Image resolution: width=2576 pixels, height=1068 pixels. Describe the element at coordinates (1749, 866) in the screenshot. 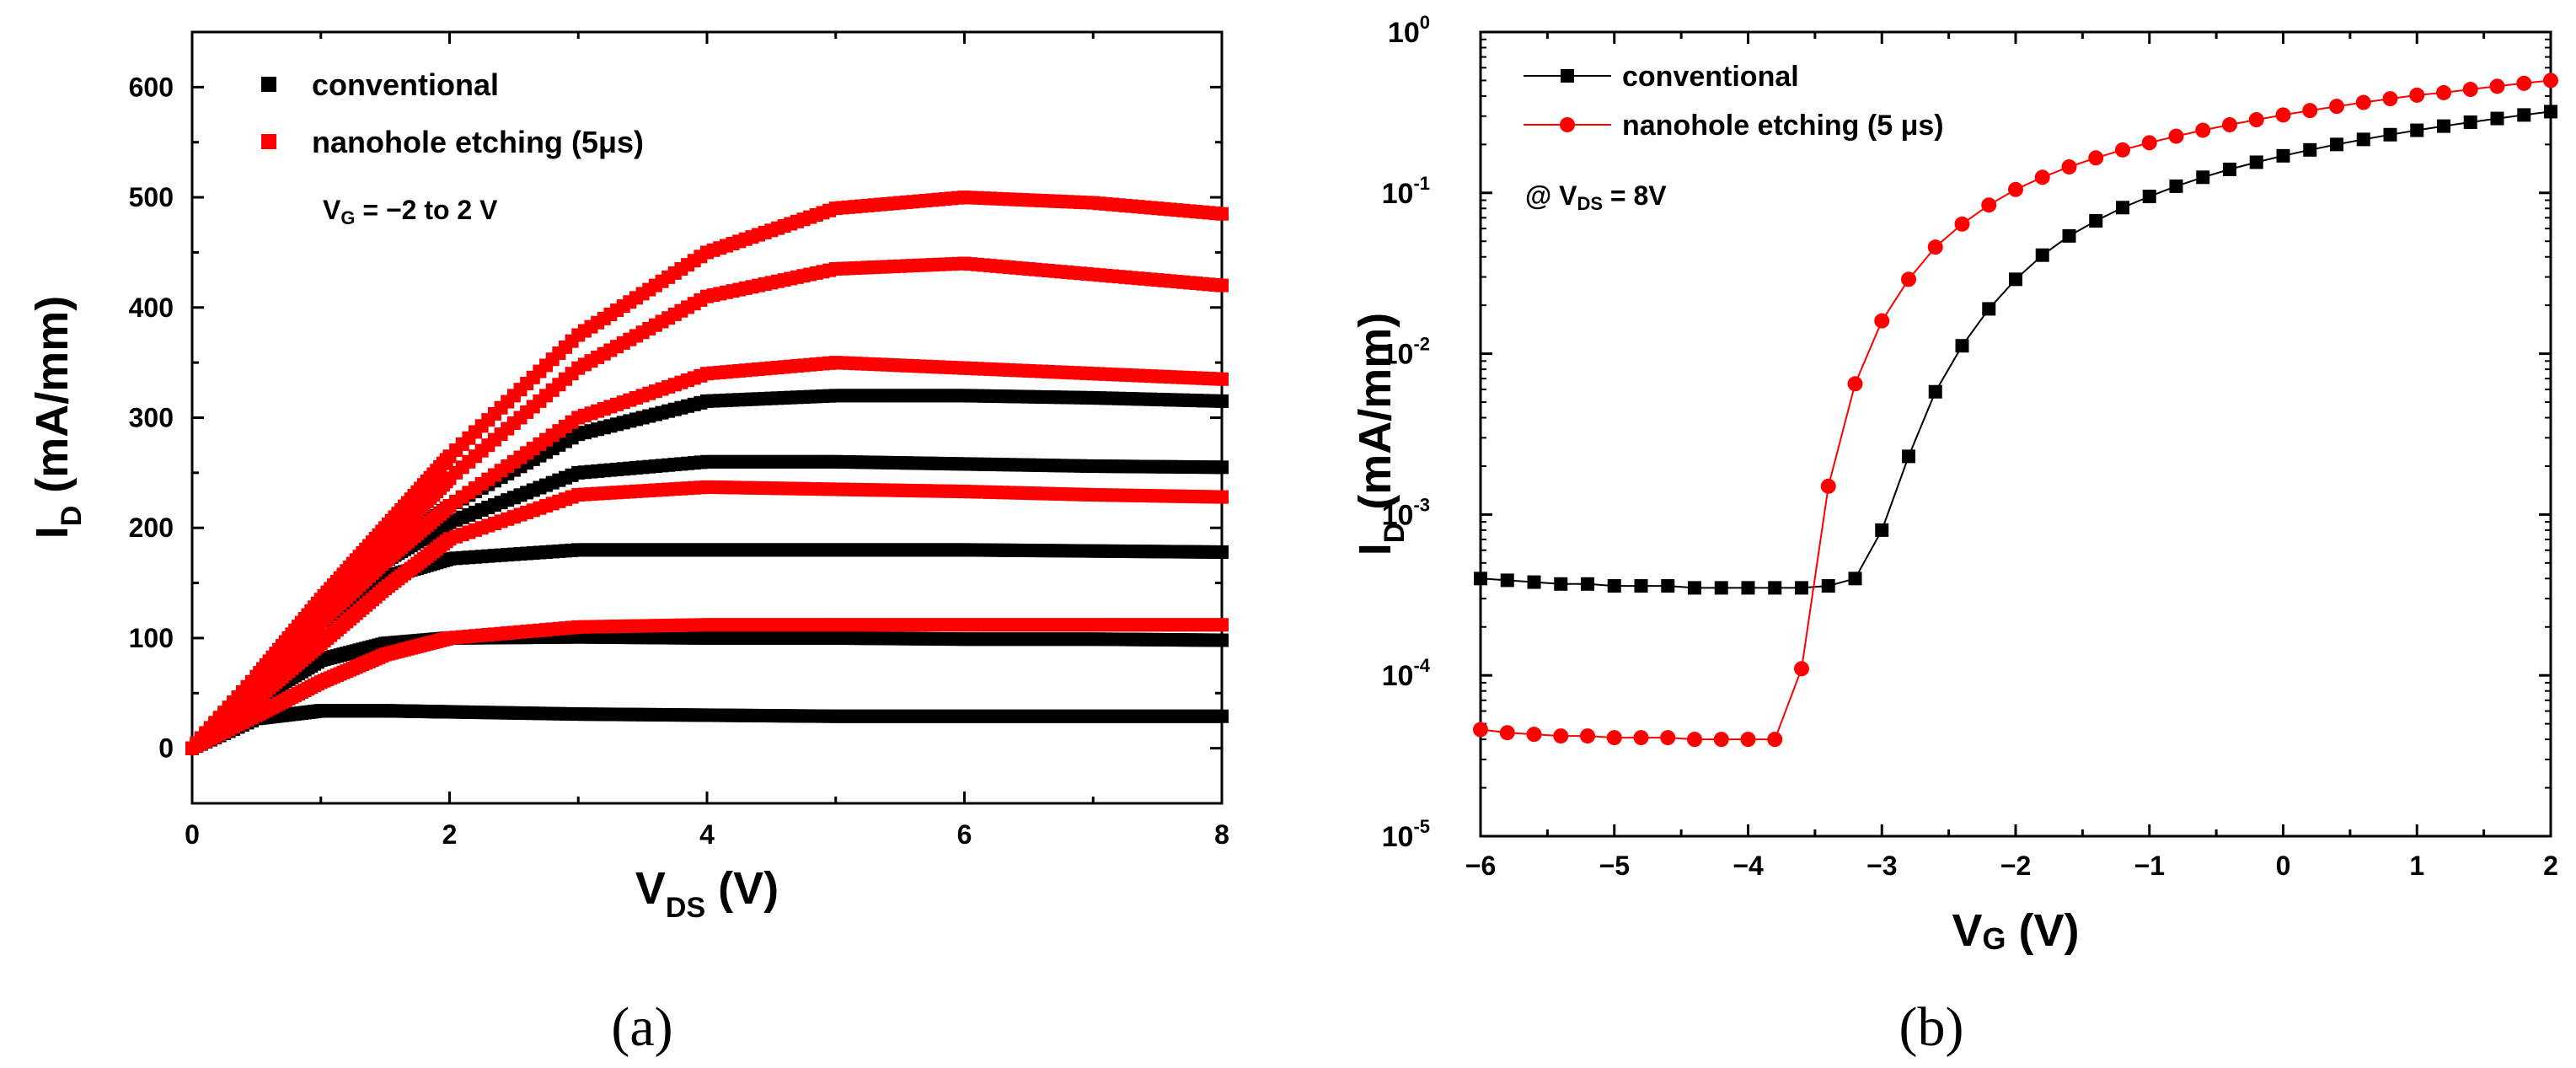

I see `x-tick-label: −4` at that location.